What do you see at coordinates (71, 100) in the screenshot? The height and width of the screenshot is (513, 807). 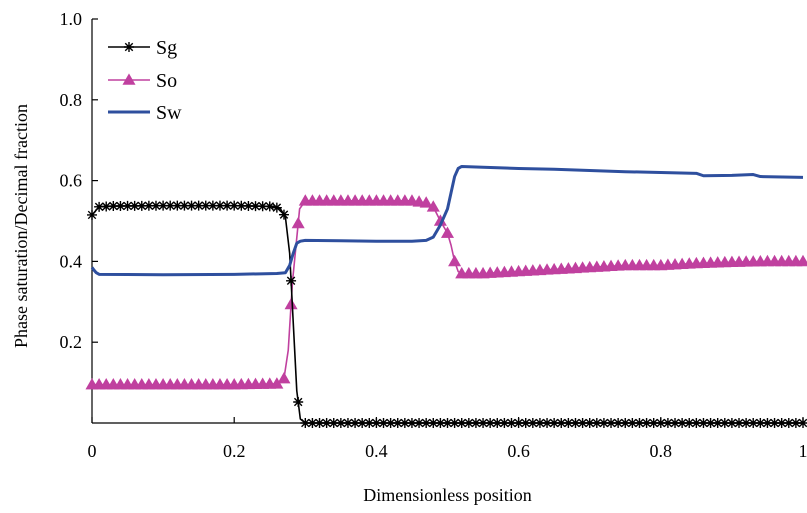 I see `y-tick-label: 0.8` at bounding box center [71, 100].